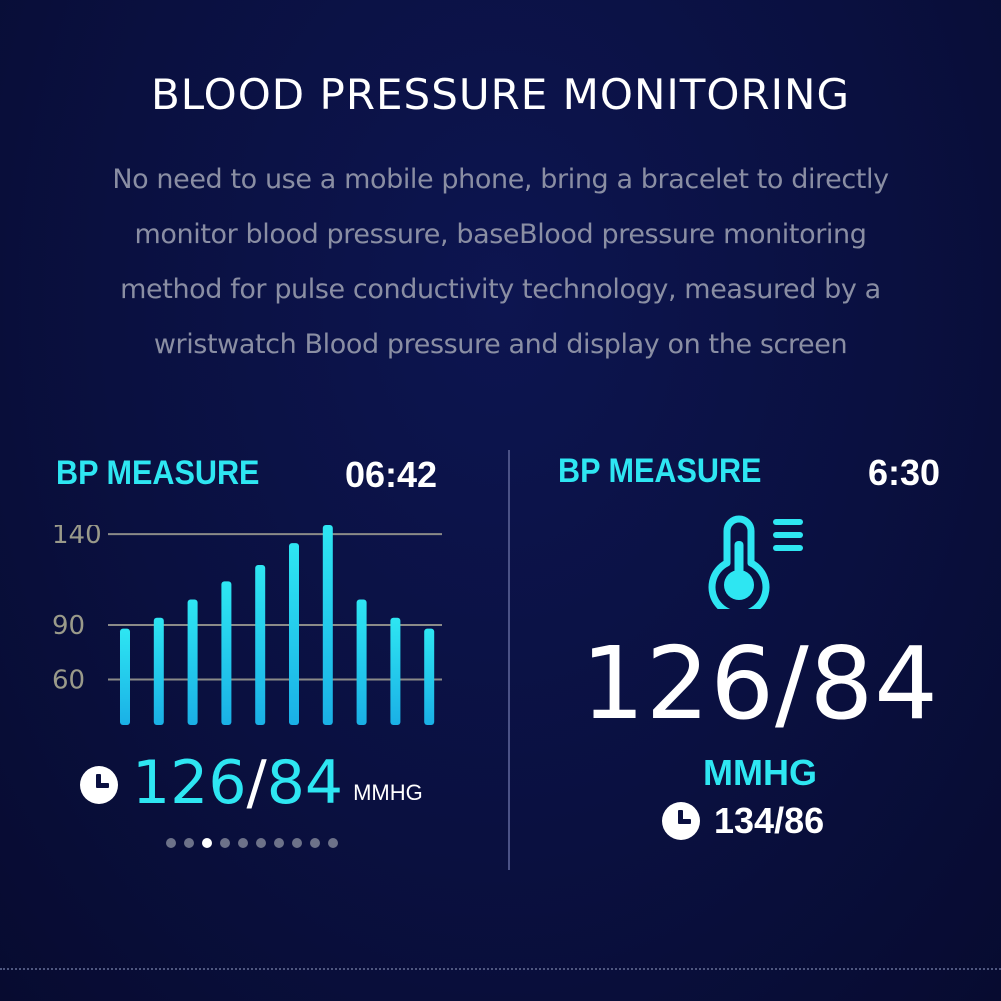 This screenshot has width=1001, height=1001. What do you see at coordinates (755, 562) in the screenshot?
I see `thermometer-icon` at bounding box center [755, 562].